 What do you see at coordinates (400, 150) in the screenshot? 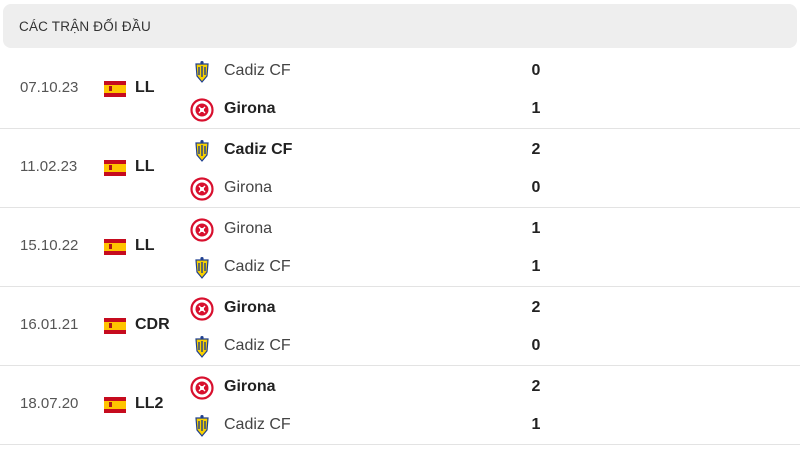
I see `home-team: Cadiz CF 2` at bounding box center [400, 150].